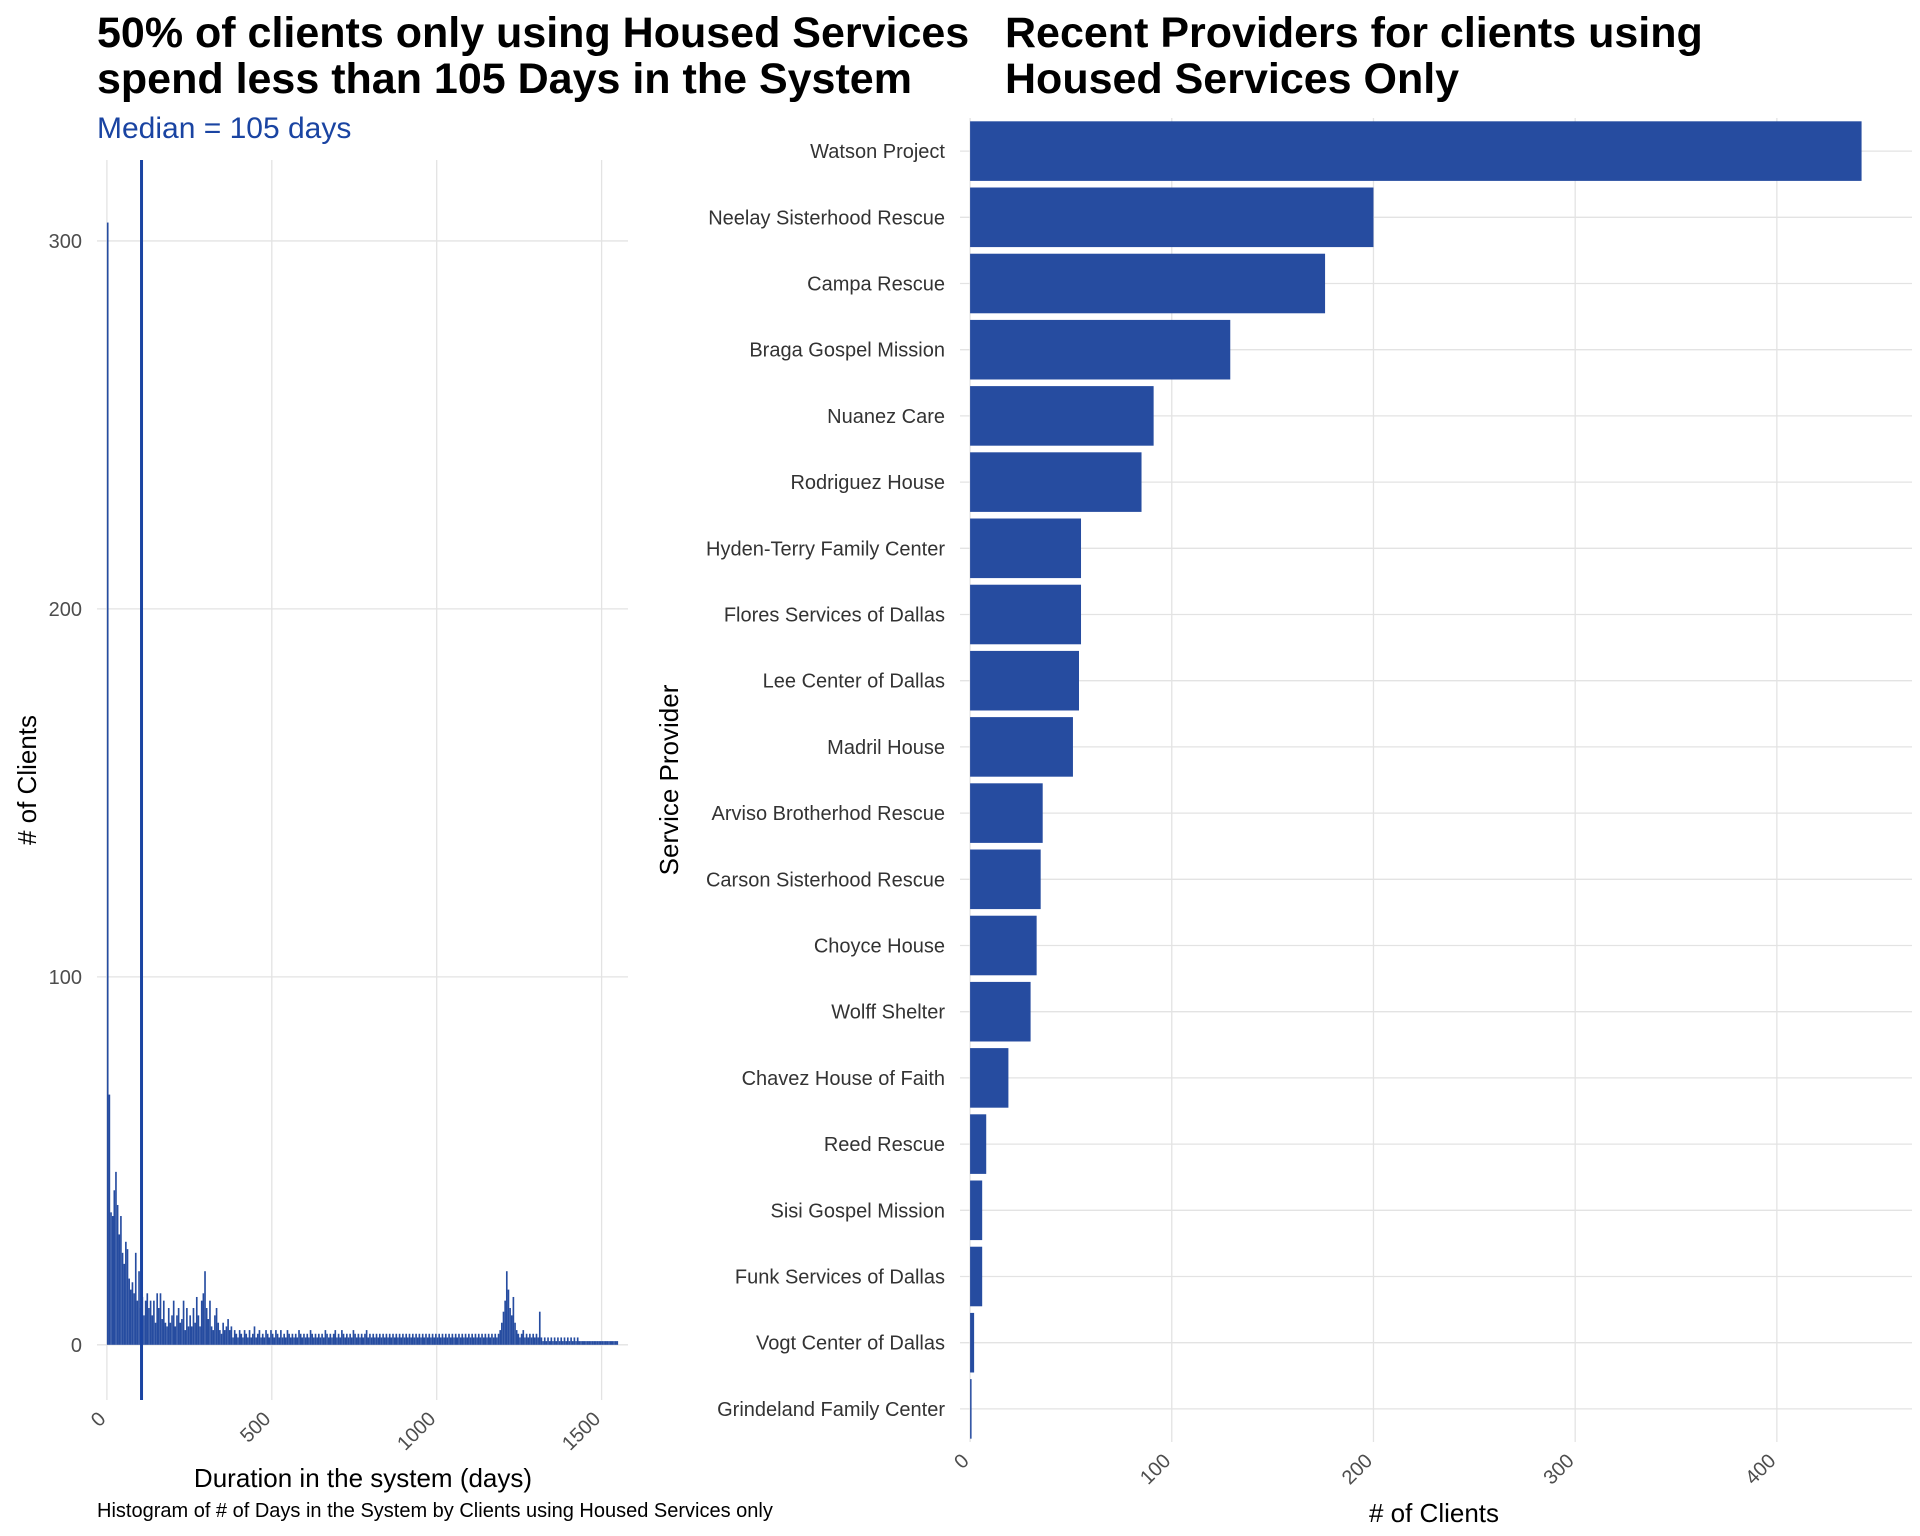 The width and height of the screenshot is (1920, 1536). What do you see at coordinates (65, 978) in the screenshot?
I see `histogram-y-tick-label: 100` at bounding box center [65, 978].